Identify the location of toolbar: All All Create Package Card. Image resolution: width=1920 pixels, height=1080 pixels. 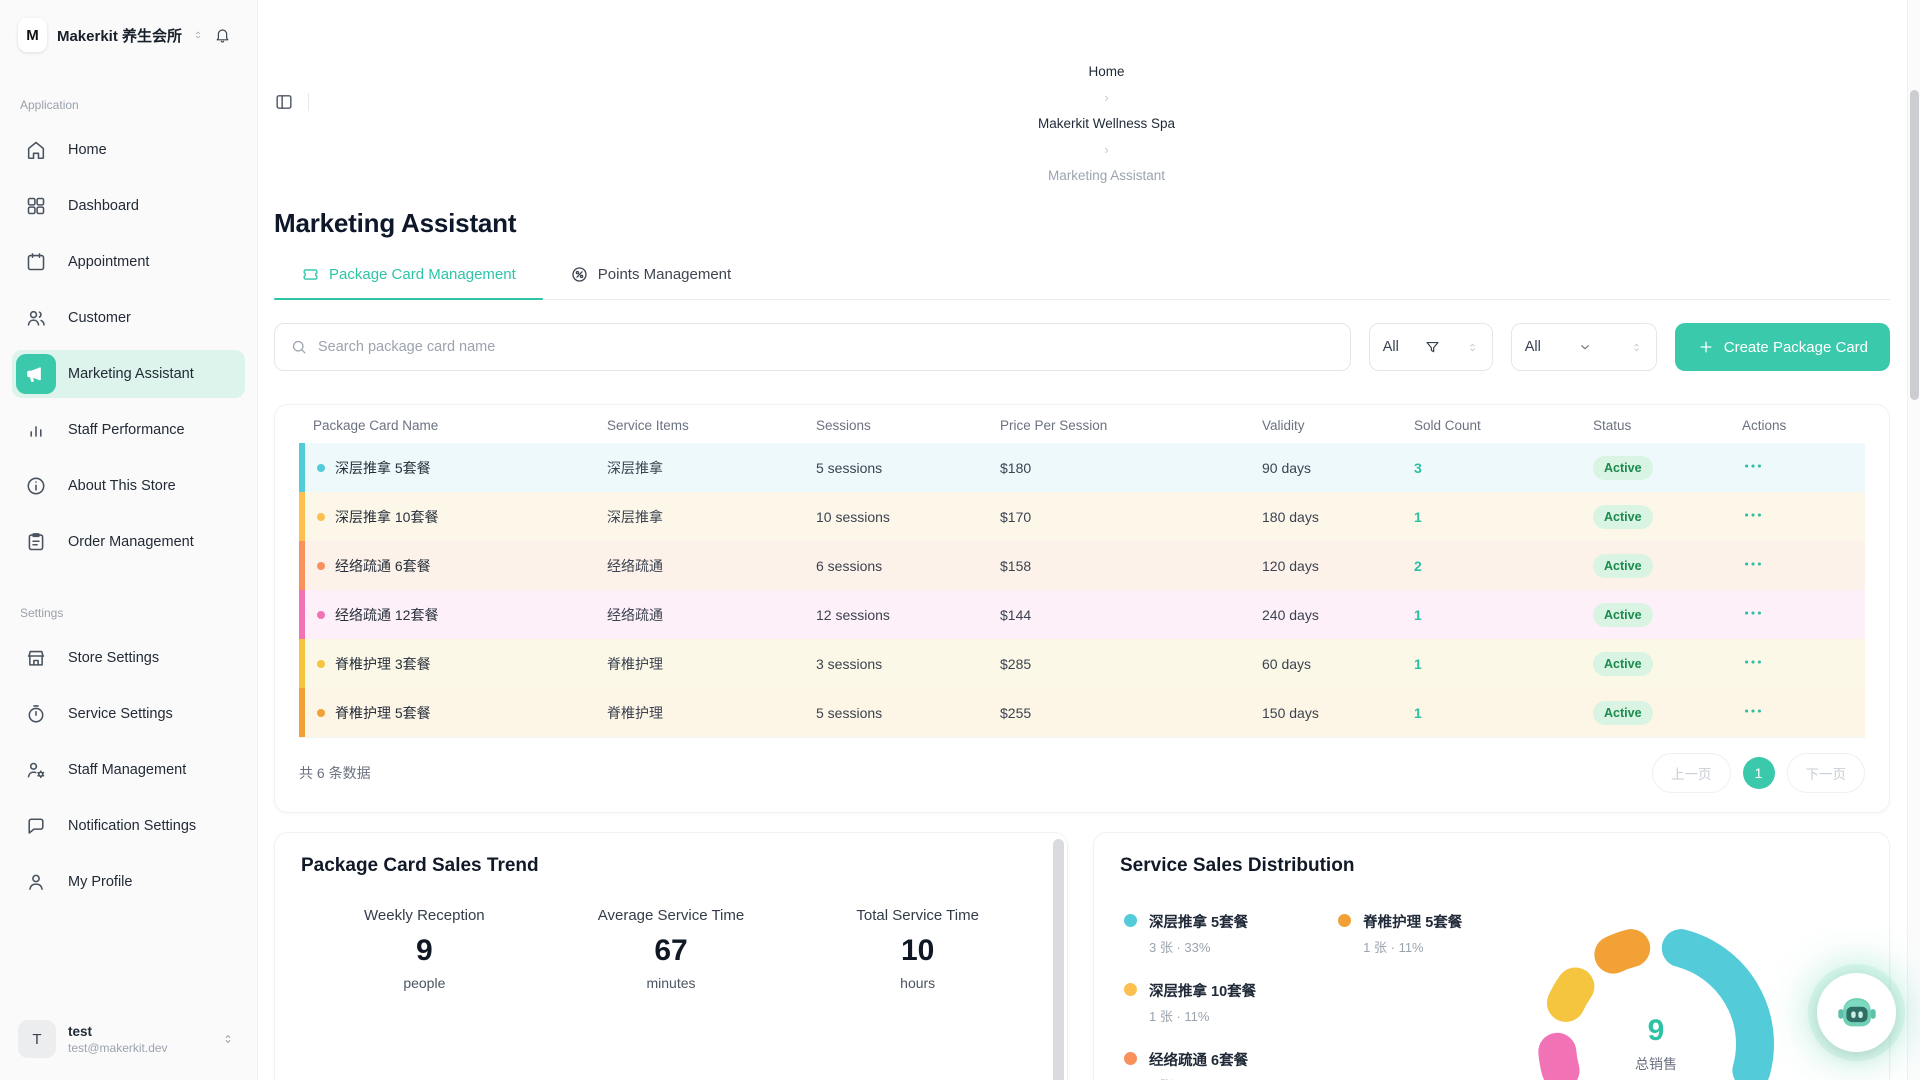
(1082, 347).